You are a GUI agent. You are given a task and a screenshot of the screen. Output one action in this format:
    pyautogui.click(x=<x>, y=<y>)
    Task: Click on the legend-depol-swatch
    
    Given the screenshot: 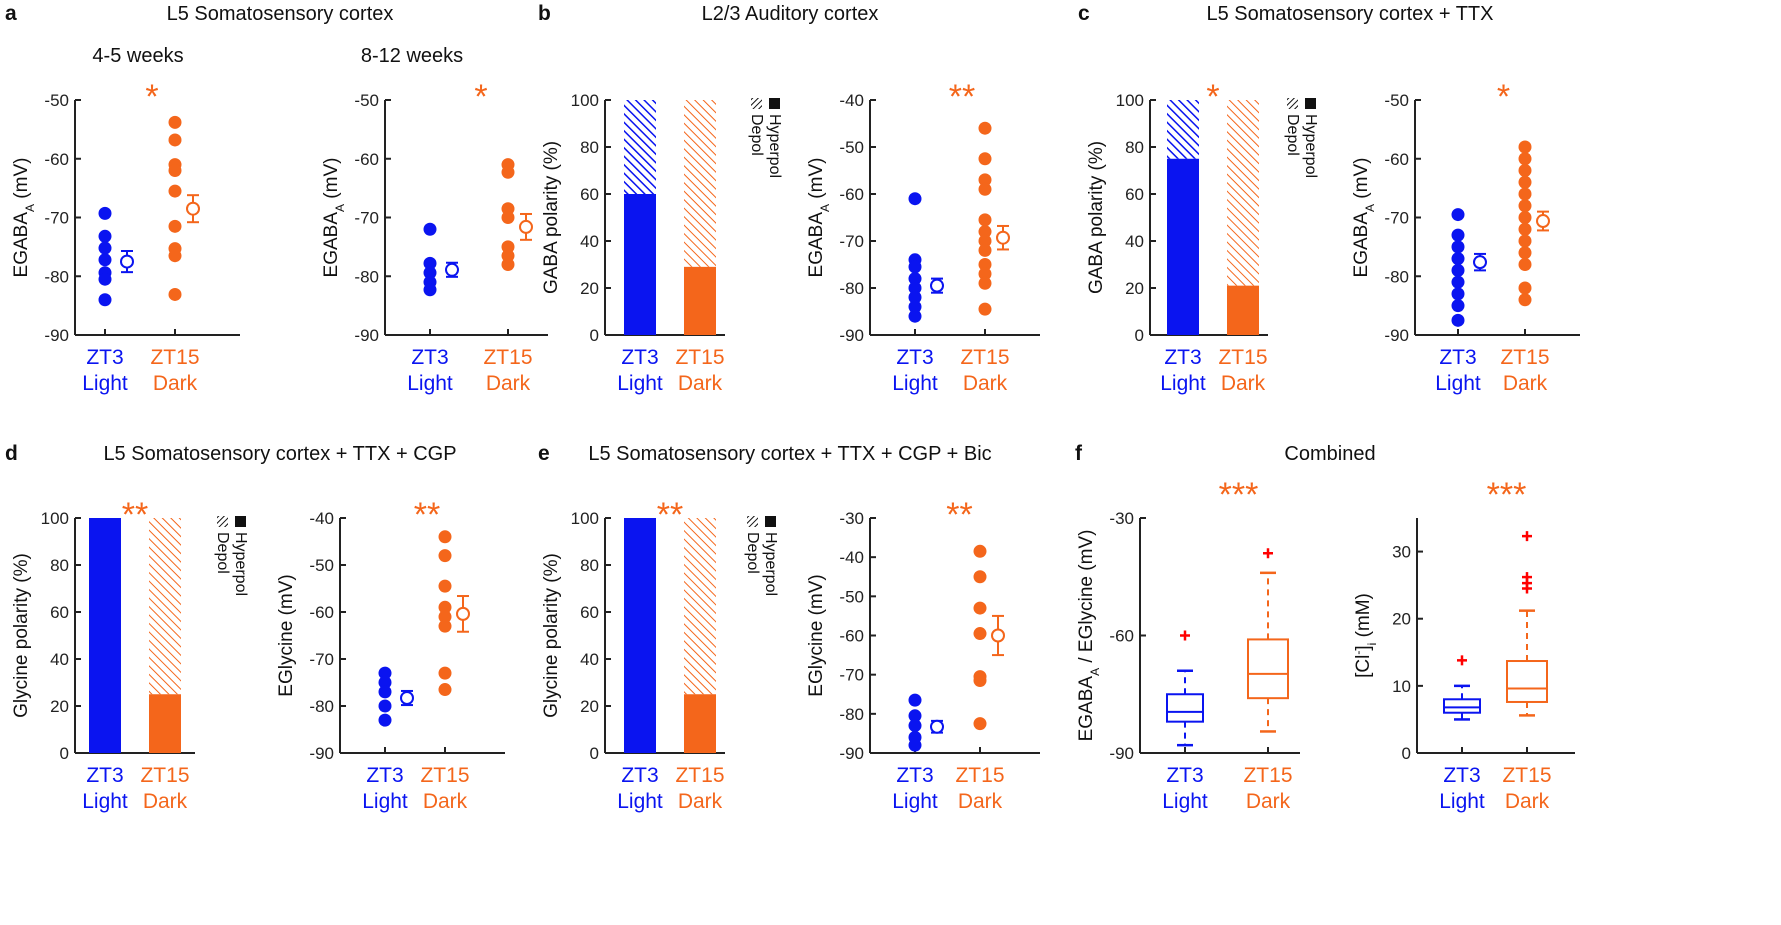 What is the action you would take?
    pyautogui.click(x=752, y=521)
    